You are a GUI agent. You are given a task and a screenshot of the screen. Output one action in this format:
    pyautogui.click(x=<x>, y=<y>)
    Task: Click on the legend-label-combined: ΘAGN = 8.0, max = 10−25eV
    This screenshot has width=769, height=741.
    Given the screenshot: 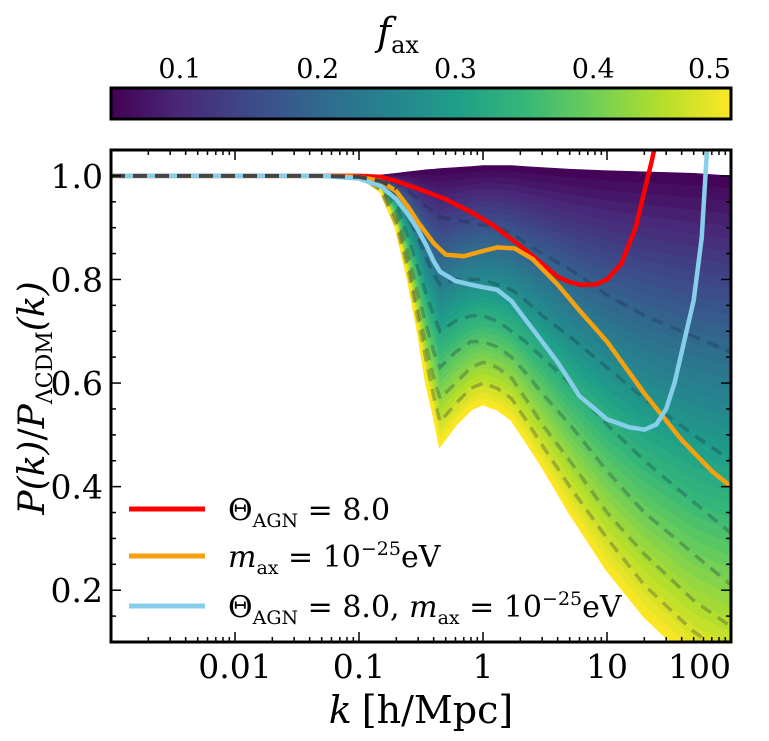 What is the action you would take?
    pyautogui.click(x=425, y=608)
    